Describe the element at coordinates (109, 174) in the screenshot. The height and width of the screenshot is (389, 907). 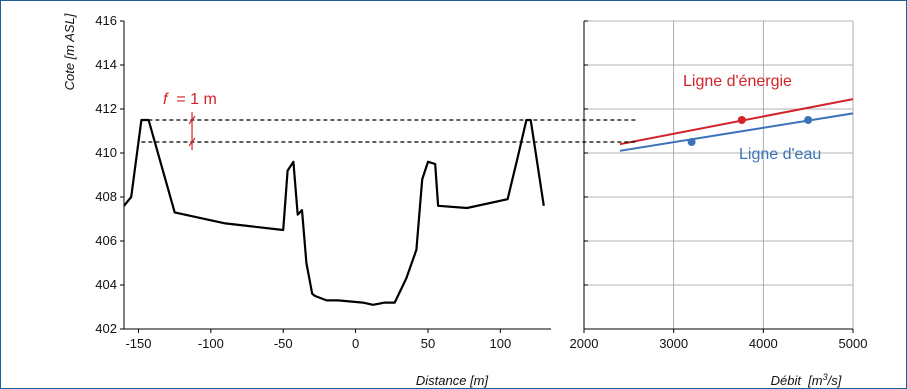
I see `left-y-ticks: 402 404 406 408 410 412 414 416` at that location.